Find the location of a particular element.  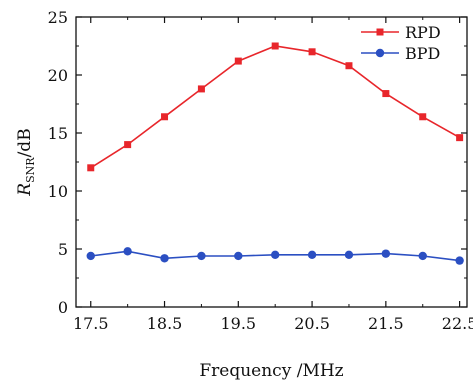

legend: RPD BPD is located at coordinates (401, 43).